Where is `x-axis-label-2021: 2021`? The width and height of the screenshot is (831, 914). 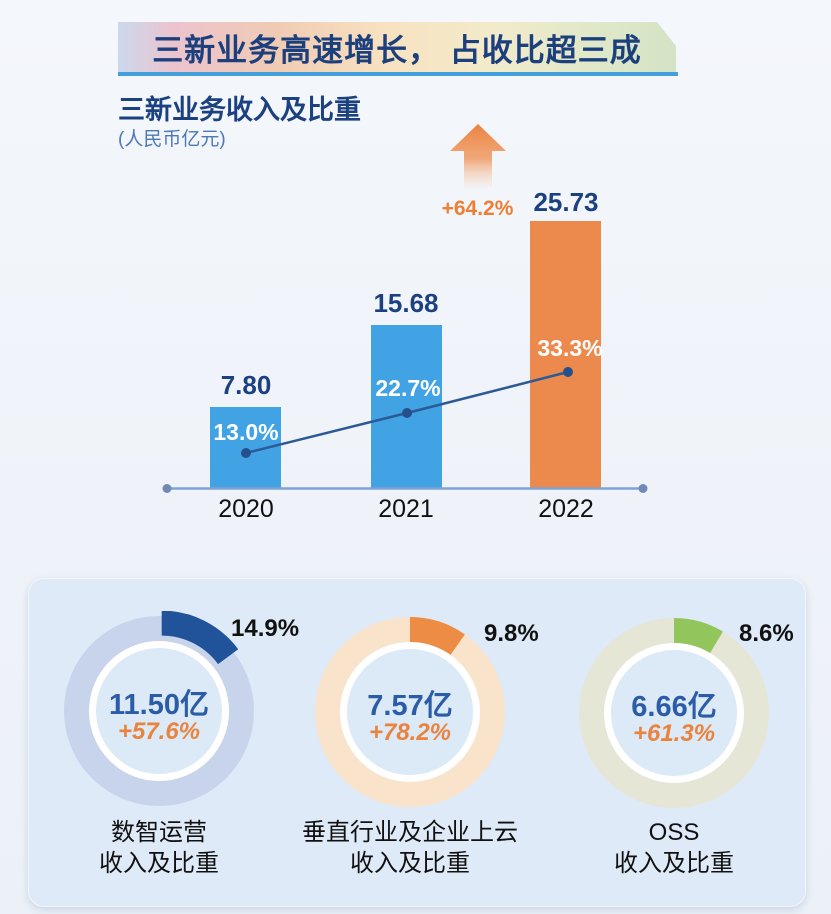
x-axis-label-2021: 2021 is located at coordinates (406, 509).